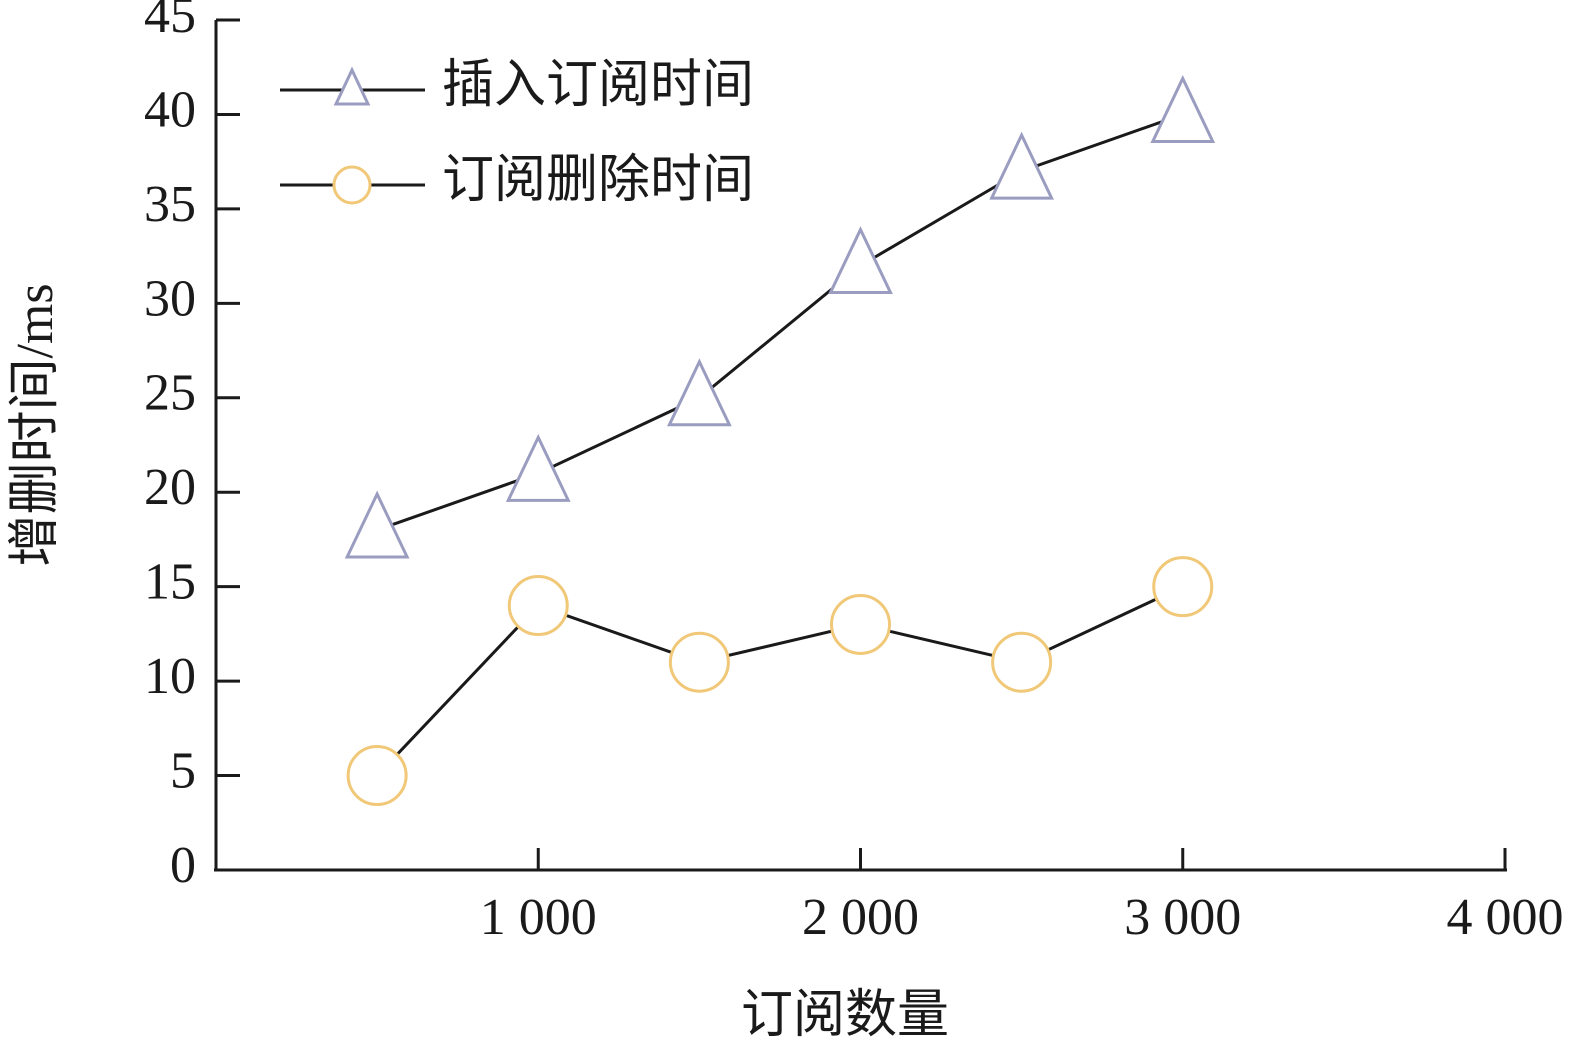  What do you see at coordinates (170, 582) in the screenshot?
I see `y-tick-label: 15` at bounding box center [170, 582].